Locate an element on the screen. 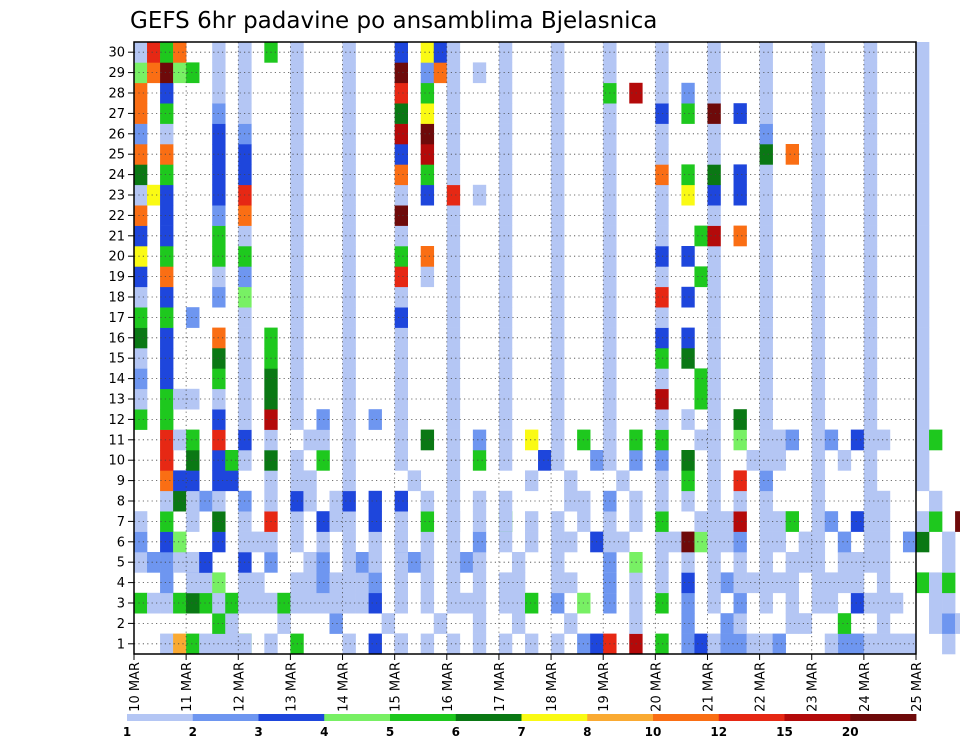  y-tick-label: 21 is located at coordinates (116, 236).